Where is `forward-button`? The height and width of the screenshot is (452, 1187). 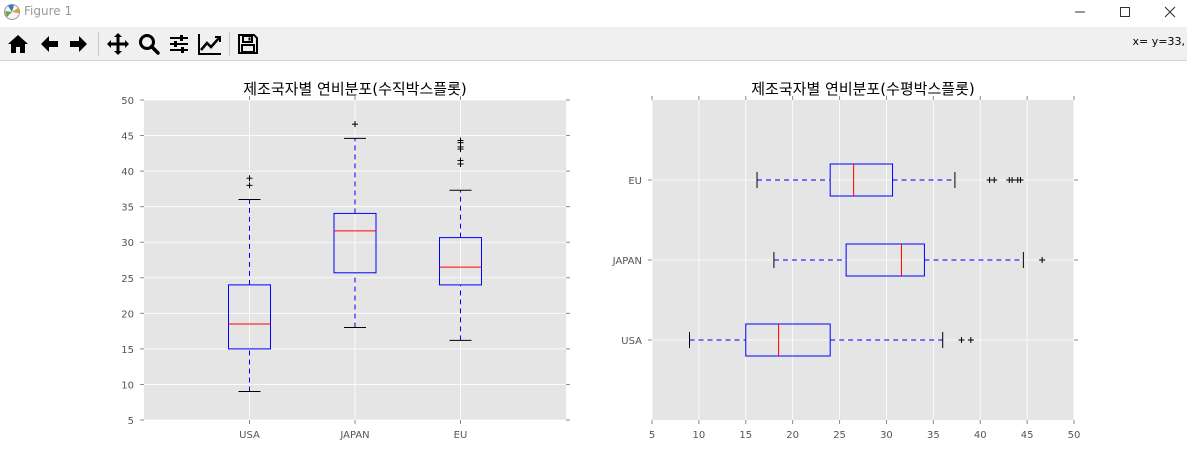 forward-button is located at coordinates (79, 44).